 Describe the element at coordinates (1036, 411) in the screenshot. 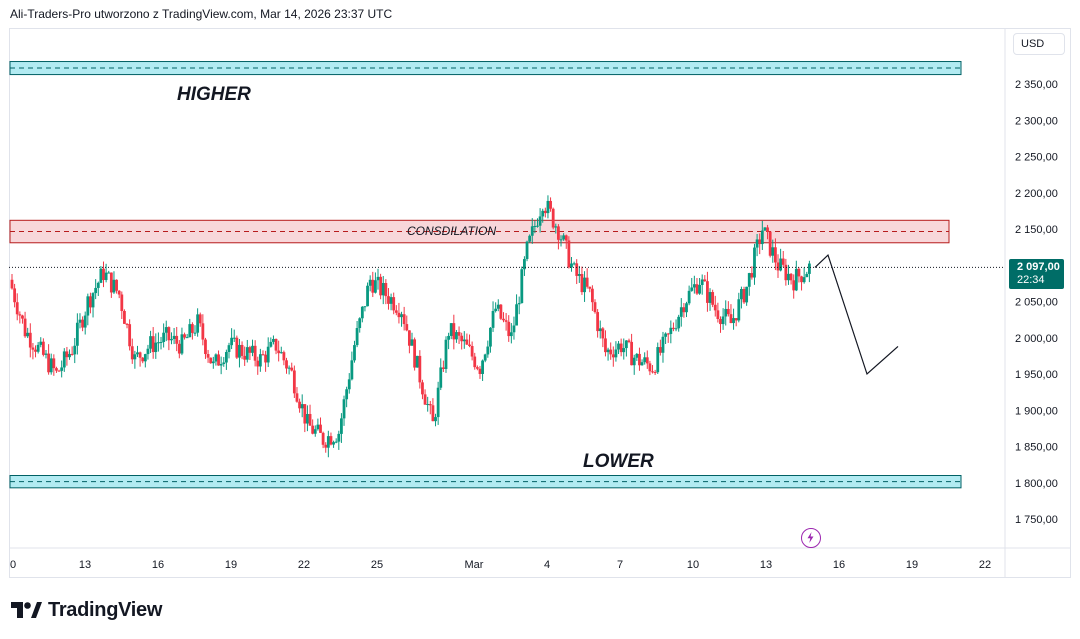

I see `price-tick-label: 1 900,00` at that location.